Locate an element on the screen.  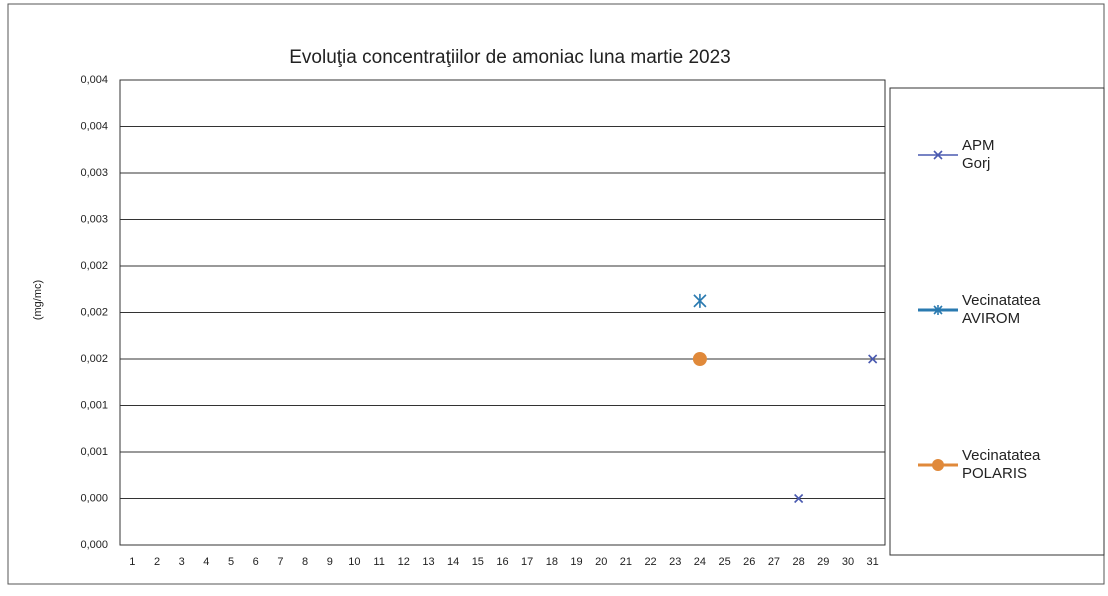
x-tick-label: 28 is located at coordinates (799, 562).